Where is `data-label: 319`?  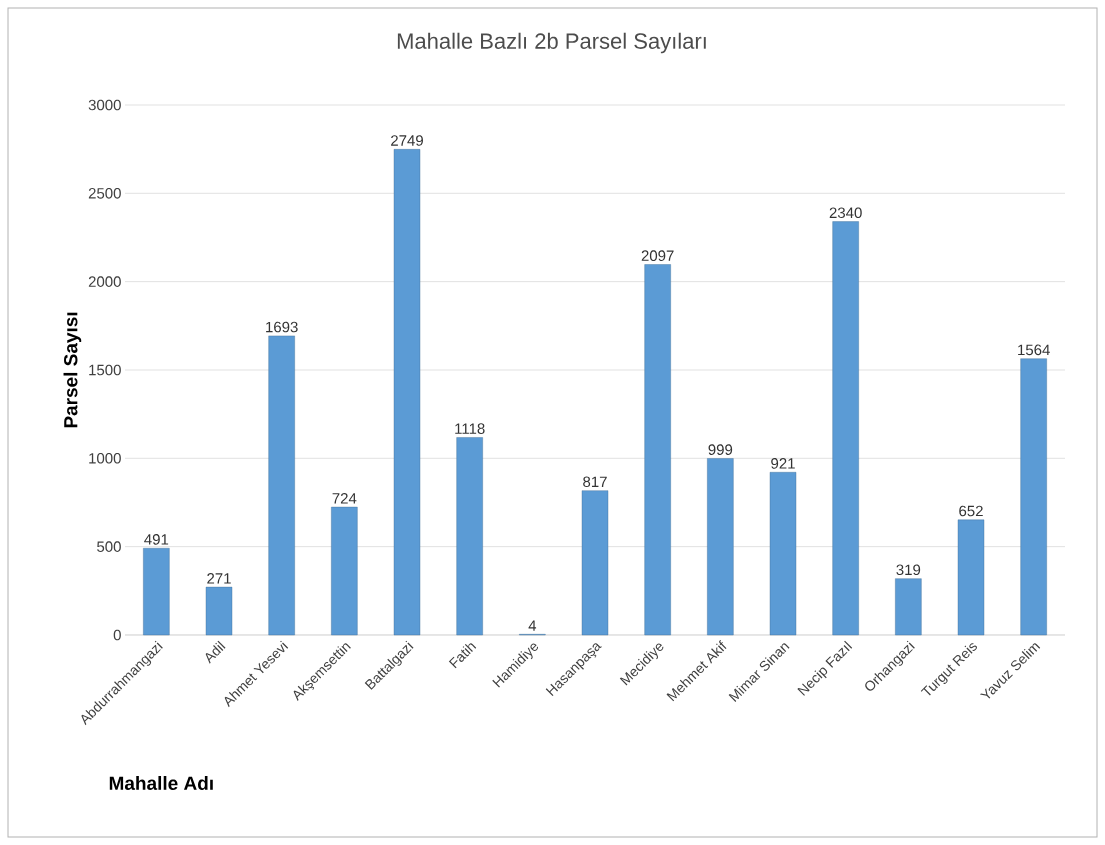 data-label: 319 is located at coordinates (908, 570).